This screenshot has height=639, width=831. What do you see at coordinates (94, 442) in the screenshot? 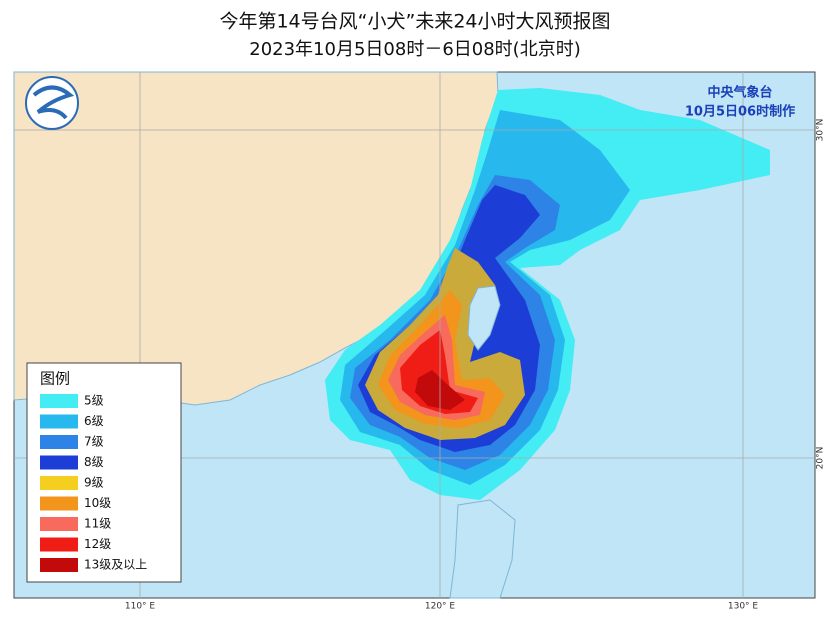
I see `legend-label: 7级` at bounding box center [94, 442].